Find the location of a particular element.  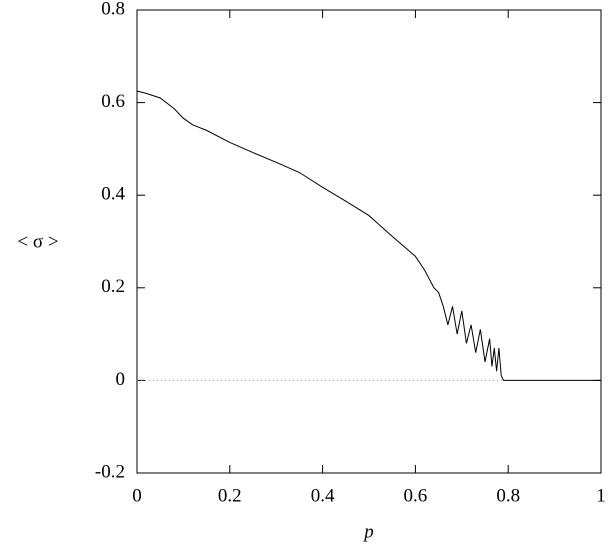

y-tick-label: 0.8 is located at coordinates (113, 9).